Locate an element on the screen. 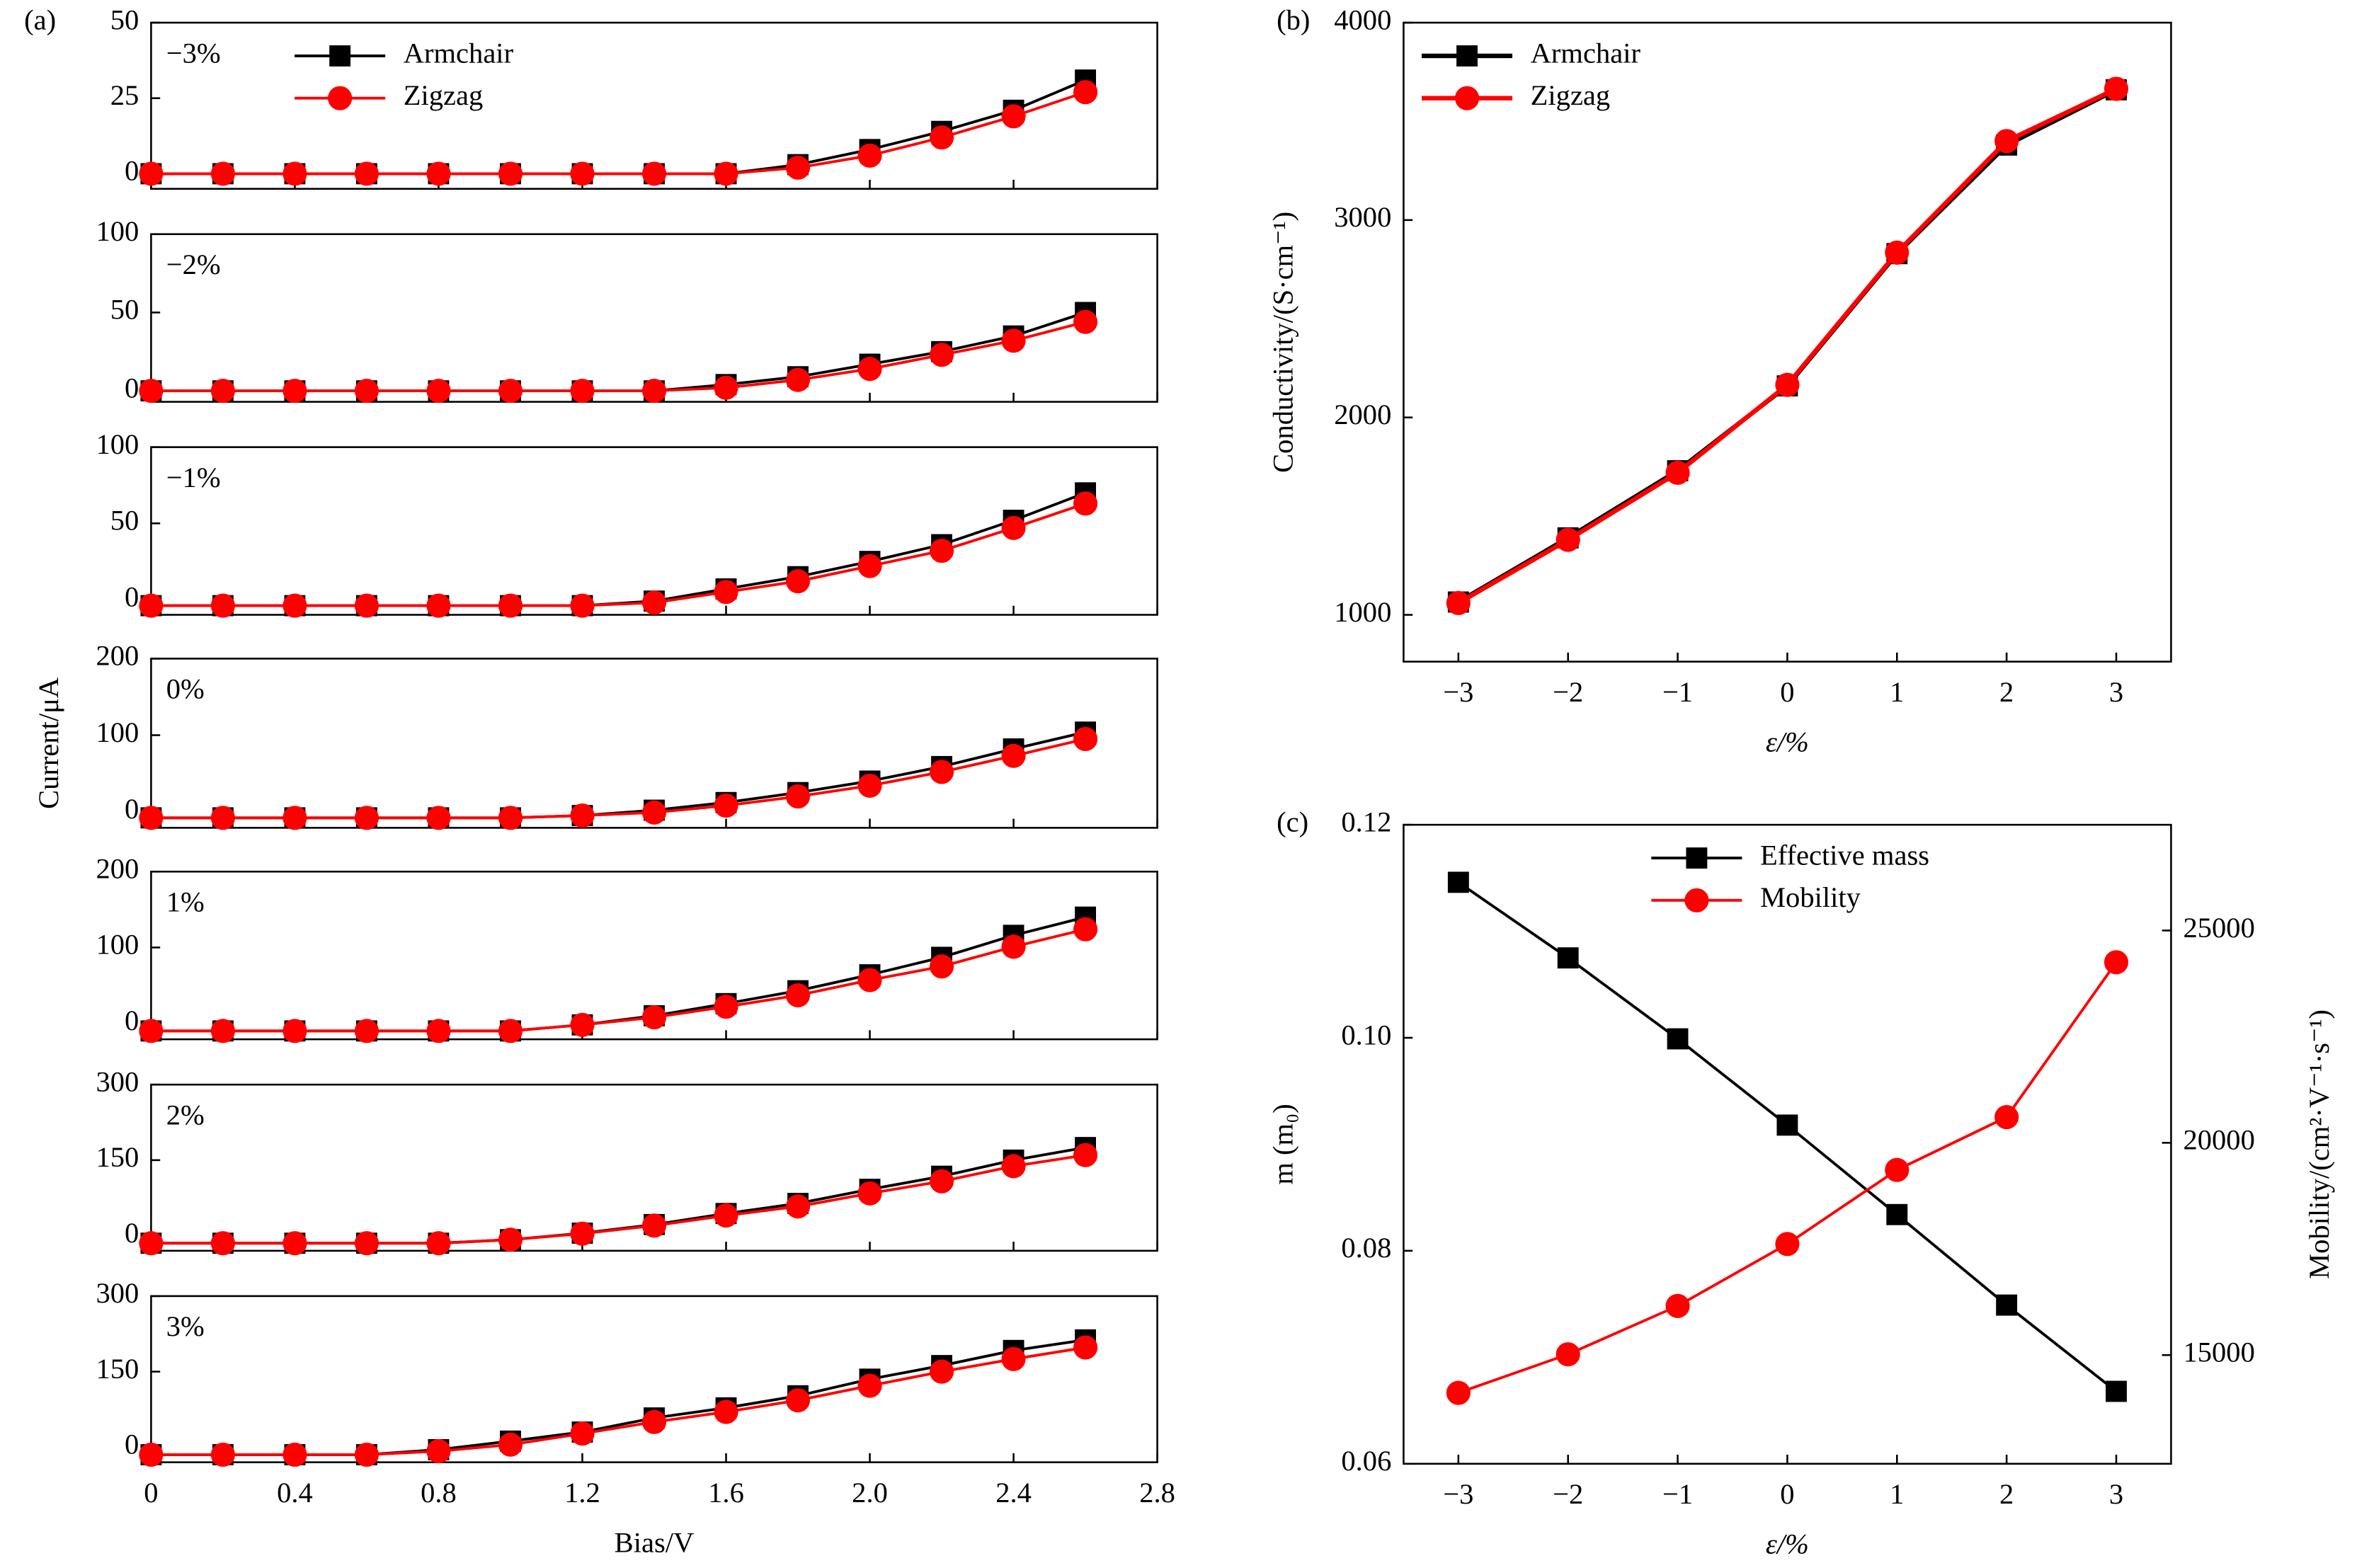 The width and height of the screenshot is (2369, 1568). y-tick-label: 0.12 is located at coordinates (1366, 821).